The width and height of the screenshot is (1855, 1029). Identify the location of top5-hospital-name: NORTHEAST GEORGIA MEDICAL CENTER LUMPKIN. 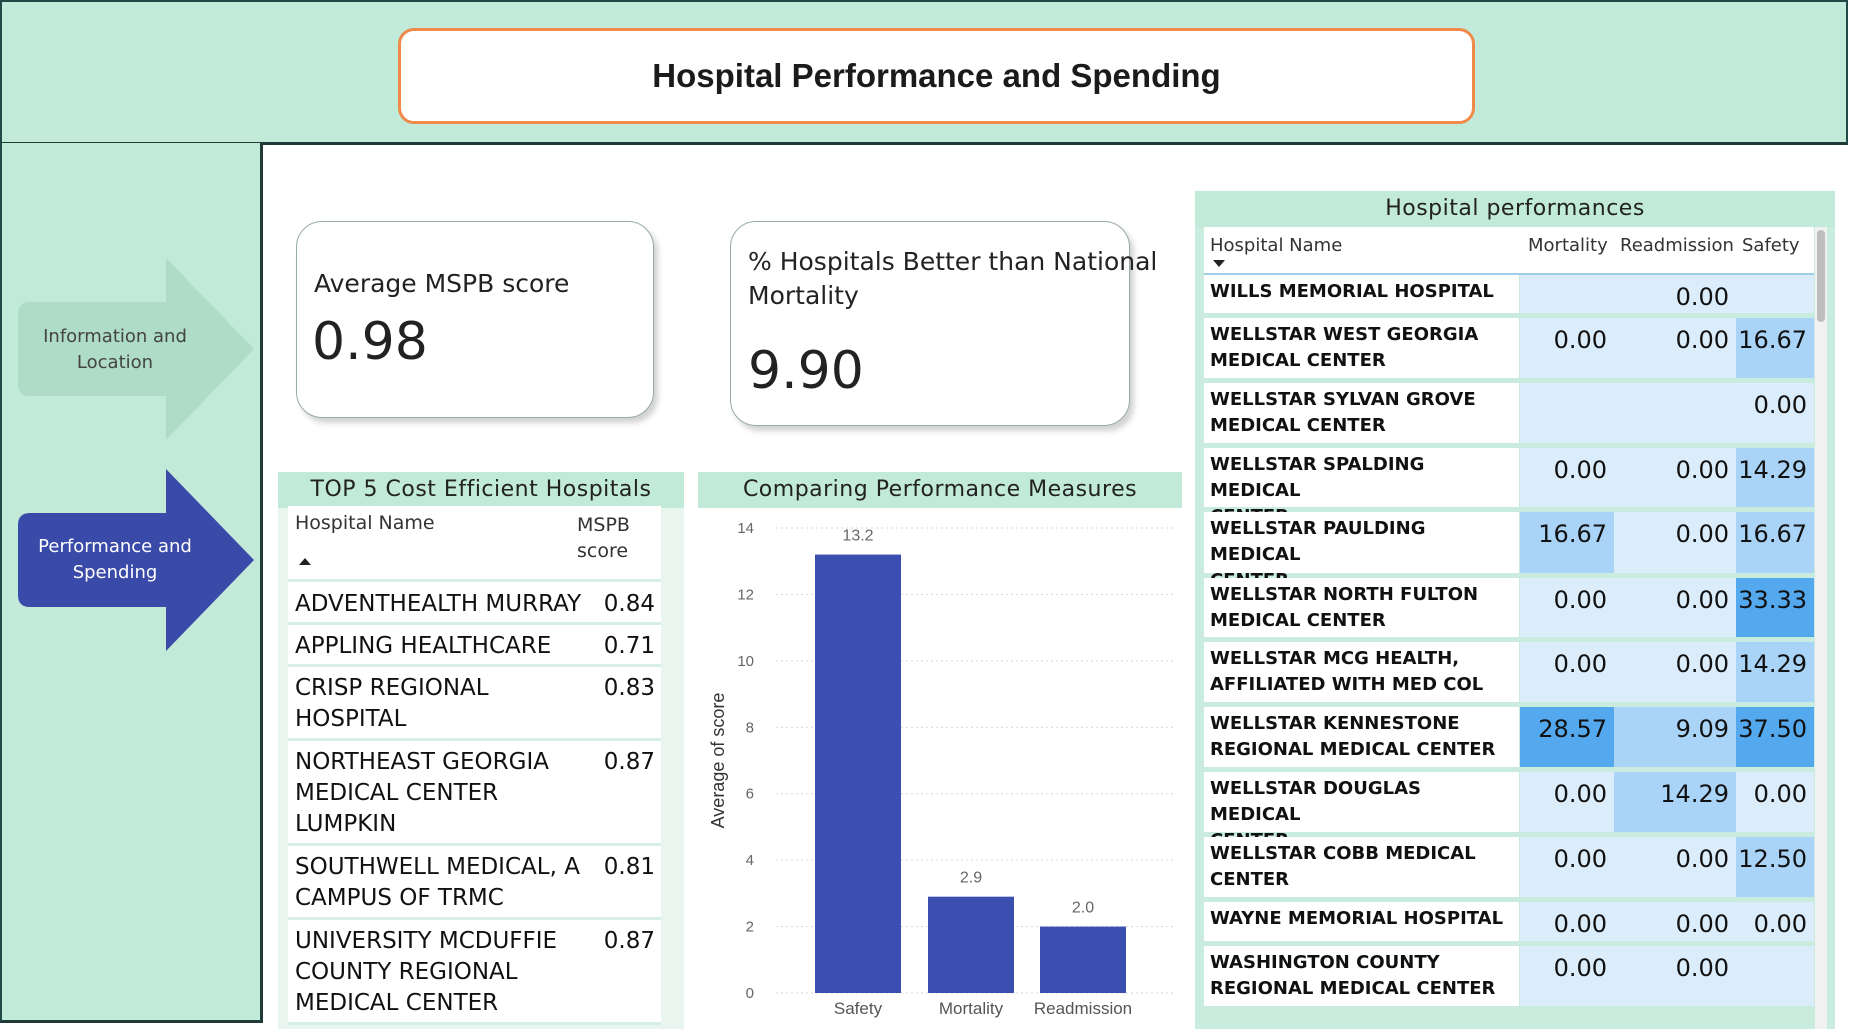
(422, 793).